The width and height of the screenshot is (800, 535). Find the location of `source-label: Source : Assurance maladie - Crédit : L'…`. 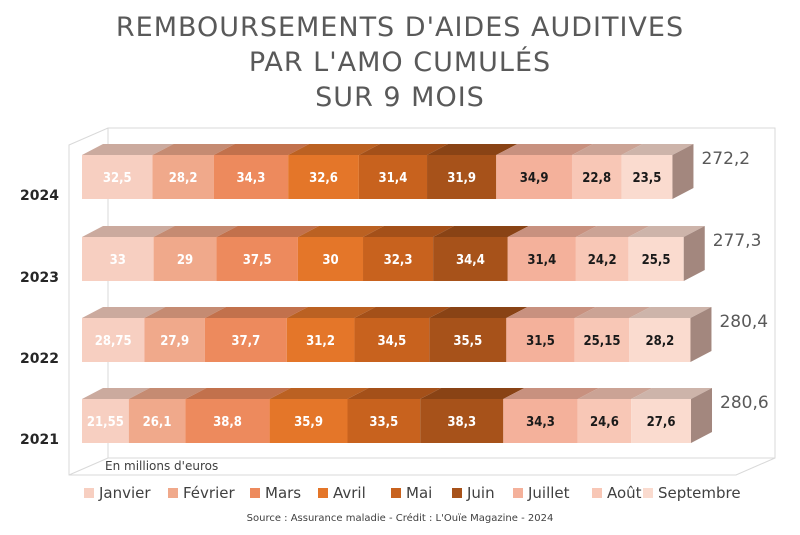

source-label: Source : Assurance maladie - Crédit : L'… is located at coordinates (400, 518).